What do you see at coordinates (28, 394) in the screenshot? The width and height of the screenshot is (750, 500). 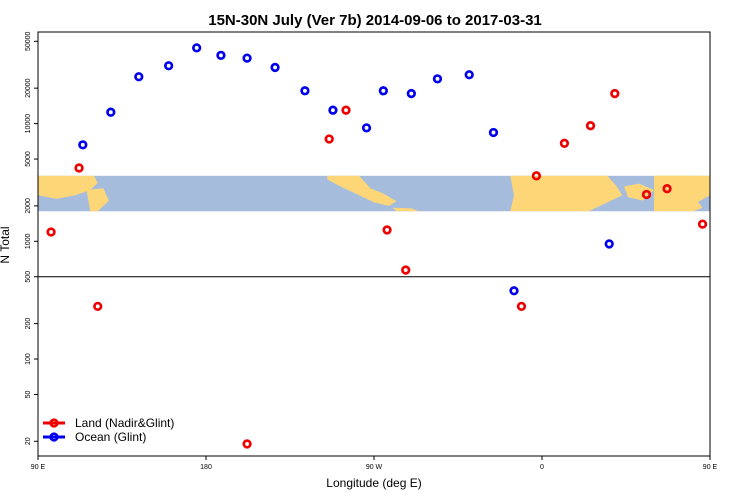 I see `y-tick-label: 50` at bounding box center [28, 394].